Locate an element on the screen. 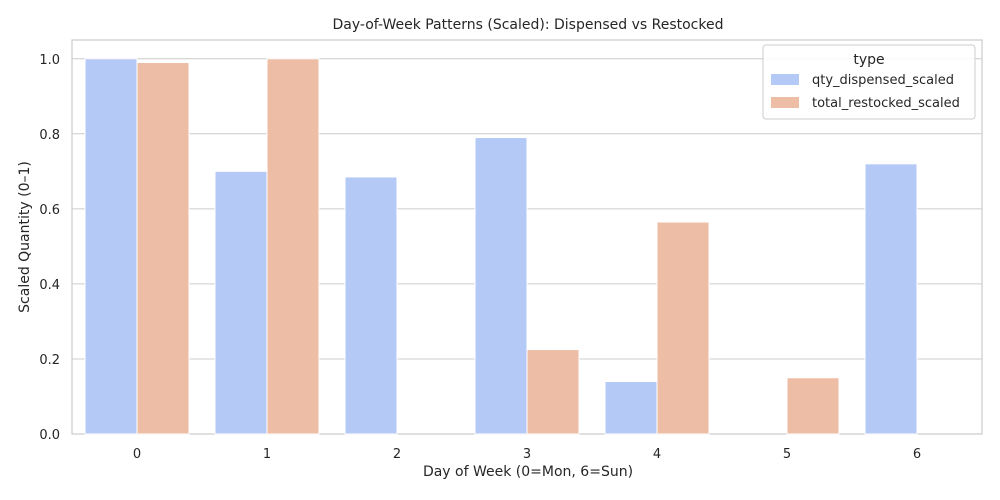 The width and height of the screenshot is (1000, 500). y-tick-labels: 0.0 0.2 0.4 0.6 0.8 1.0 is located at coordinates (49, 248).